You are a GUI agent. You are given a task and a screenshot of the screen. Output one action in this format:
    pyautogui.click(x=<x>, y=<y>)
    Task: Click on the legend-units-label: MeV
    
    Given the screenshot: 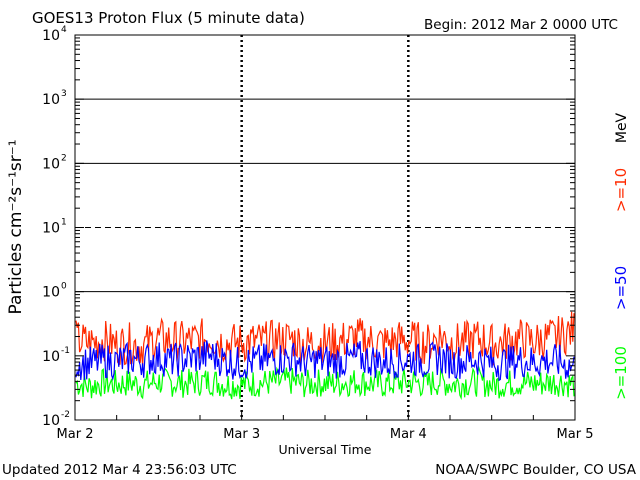 What is the action you would take?
    pyautogui.click(x=622, y=127)
    